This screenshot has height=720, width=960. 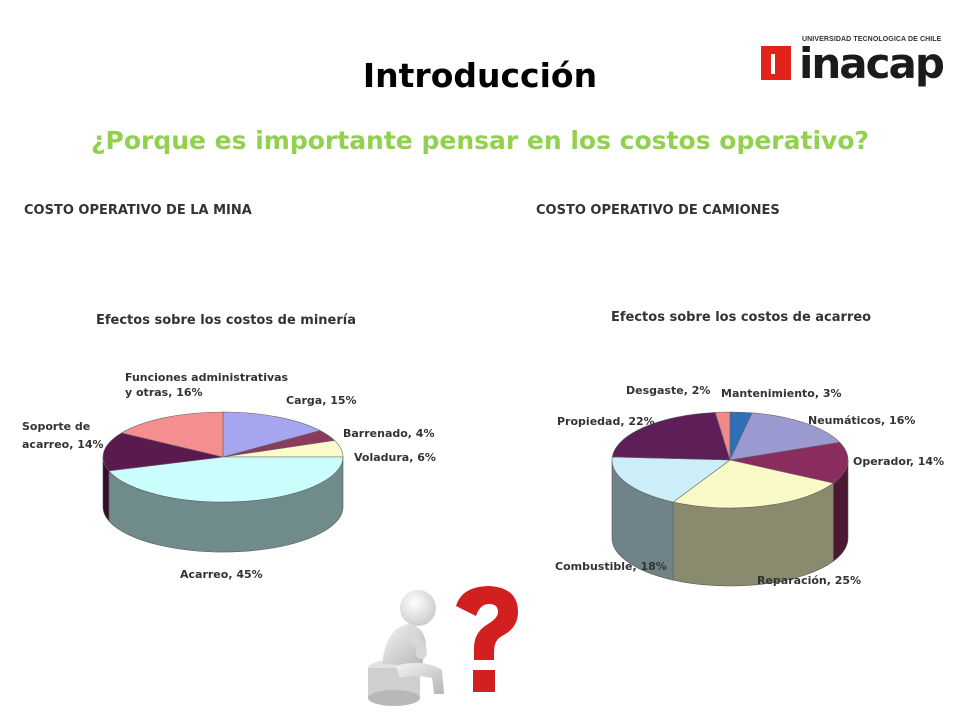 I want to click on pie-label-1-6: Desgaste, 2%, so click(x=668, y=390).